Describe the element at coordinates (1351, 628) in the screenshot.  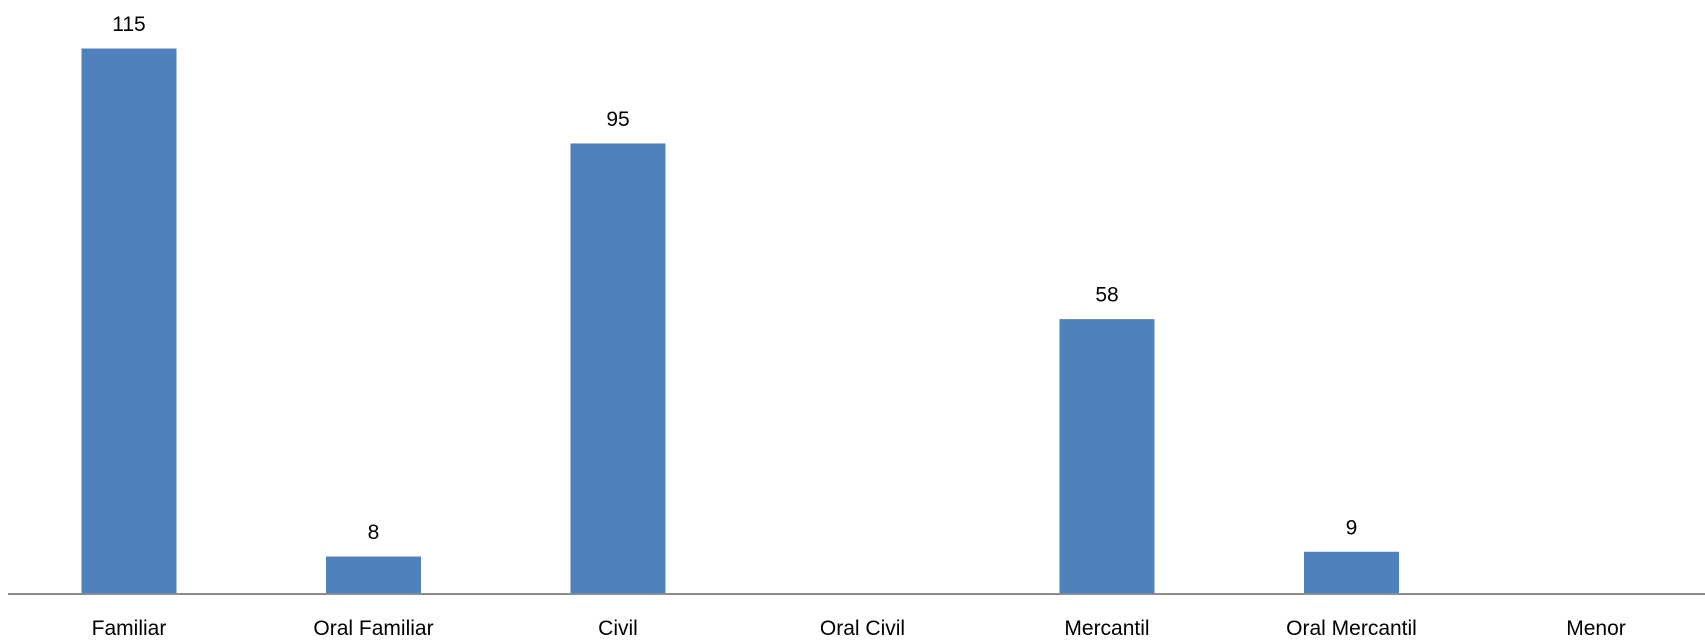
I see `category-label-oral-mercantil: Oral Mercantil` at that location.